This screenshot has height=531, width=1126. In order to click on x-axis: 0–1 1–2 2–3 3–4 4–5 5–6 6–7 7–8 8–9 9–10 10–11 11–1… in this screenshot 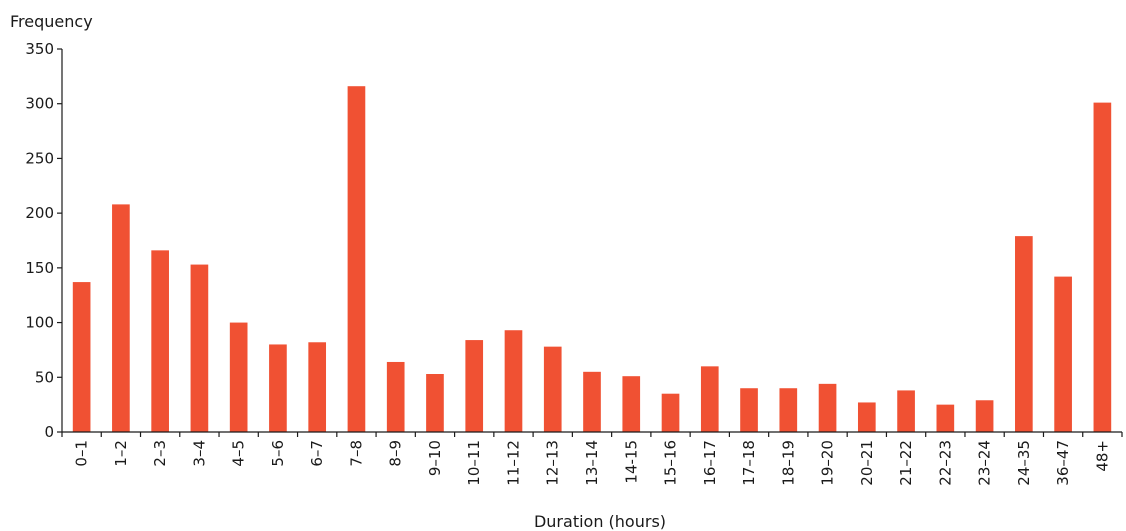, I will do `click(592, 459)`.